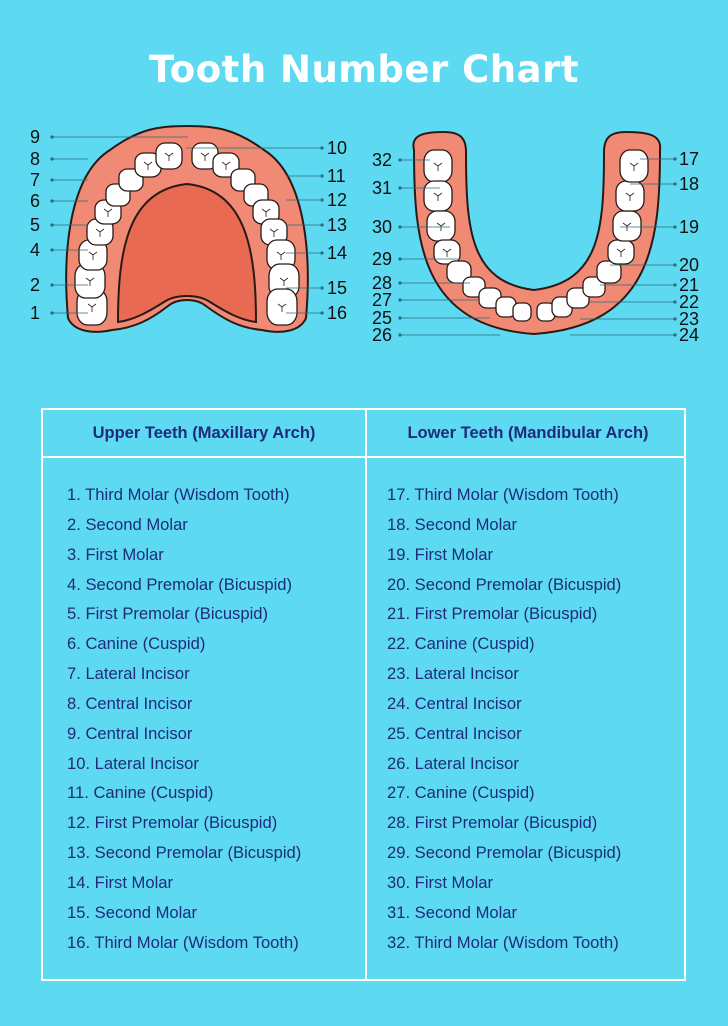 The height and width of the screenshot is (1026, 728). I want to click on tooth-number-label: 16, so click(337, 313).